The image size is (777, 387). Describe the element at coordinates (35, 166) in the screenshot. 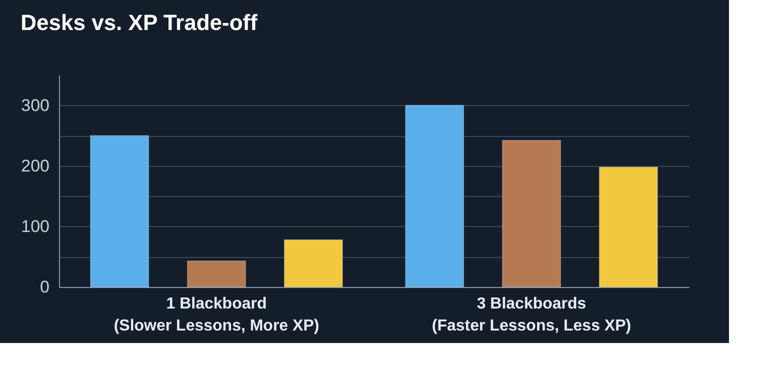

I see `y-tick-label: 200` at that location.